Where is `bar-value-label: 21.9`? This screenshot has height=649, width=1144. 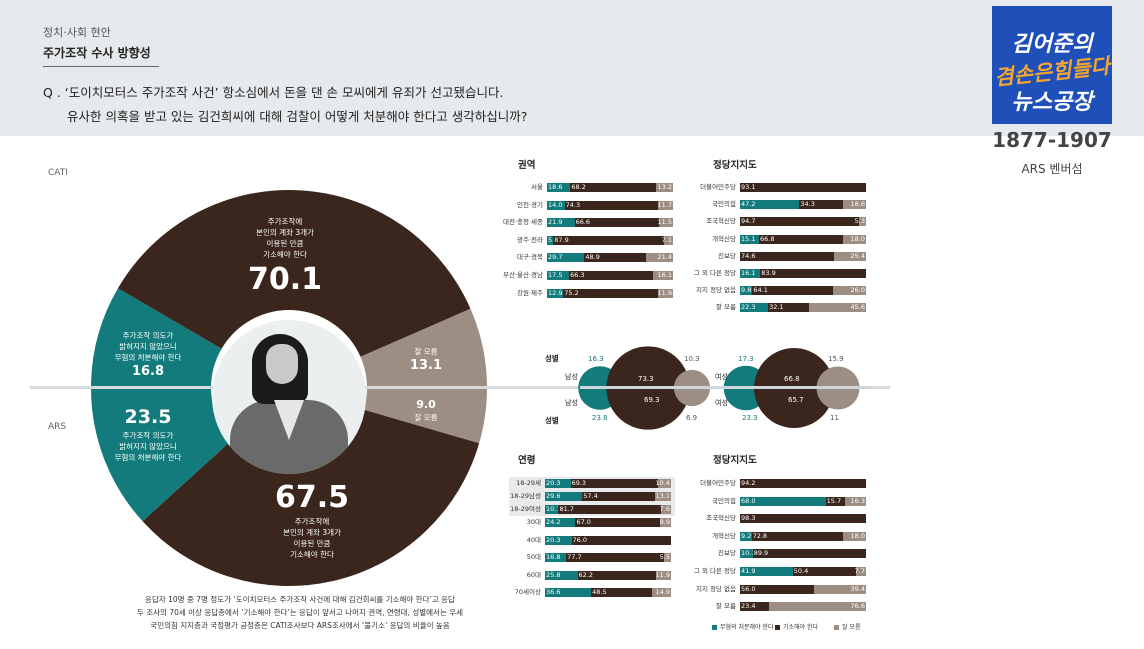
bar-value-label: 21.9 is located at coordinates (555, 222).